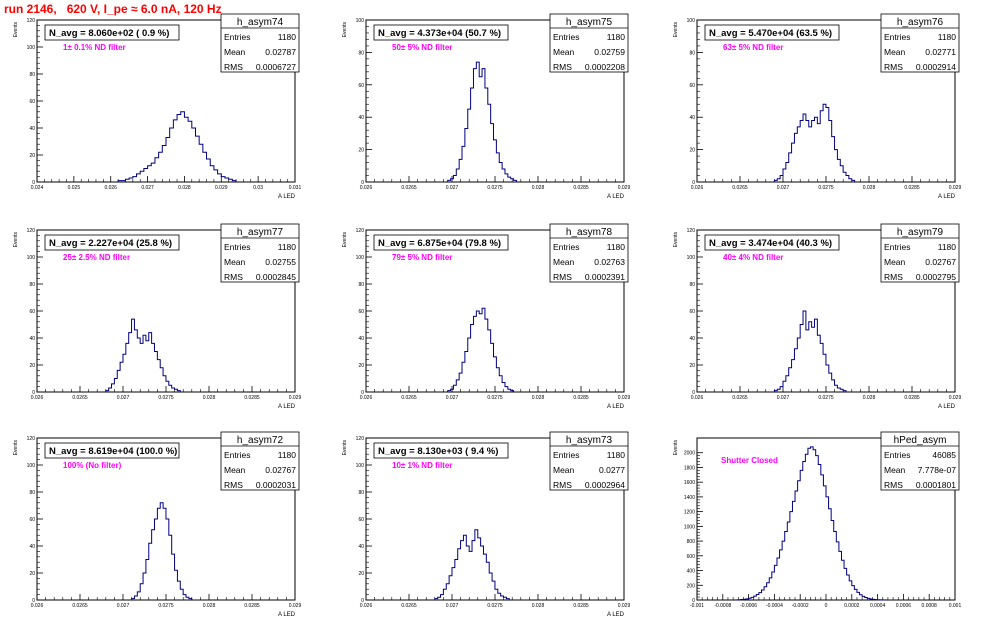  Describe the element at coordinates (612, 470) in the screenshot. I see `stat-value: 0.0277` at that location.